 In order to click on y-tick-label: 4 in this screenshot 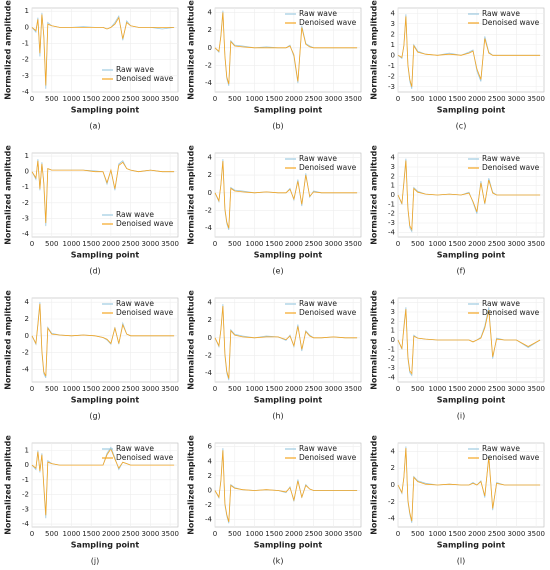, I will do `click(210, 461)`.